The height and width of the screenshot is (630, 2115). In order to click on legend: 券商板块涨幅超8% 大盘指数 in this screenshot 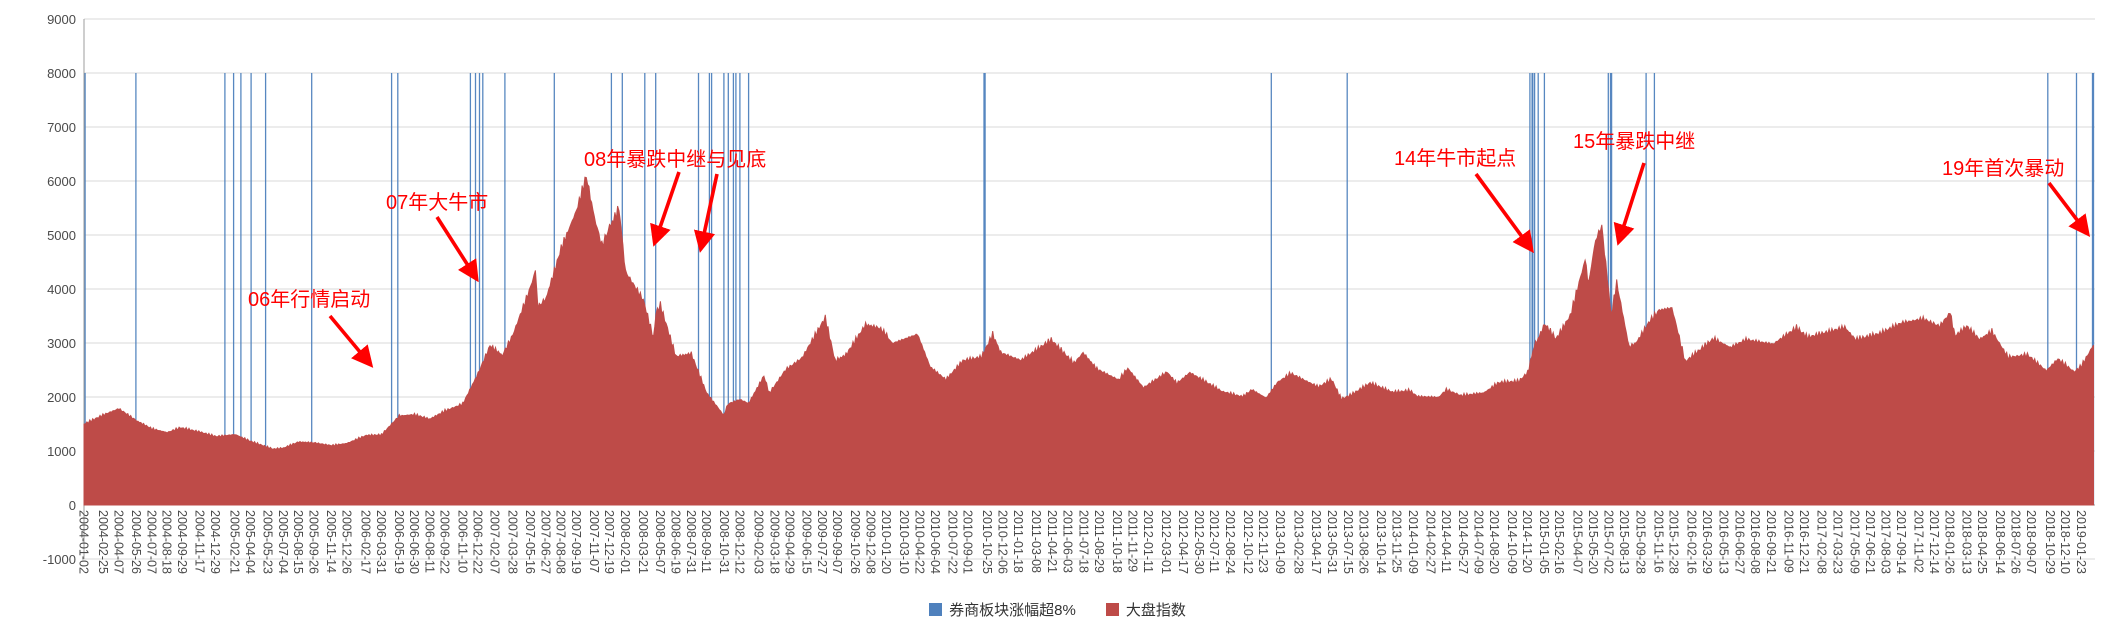, I will do `click(1057, 609)`.